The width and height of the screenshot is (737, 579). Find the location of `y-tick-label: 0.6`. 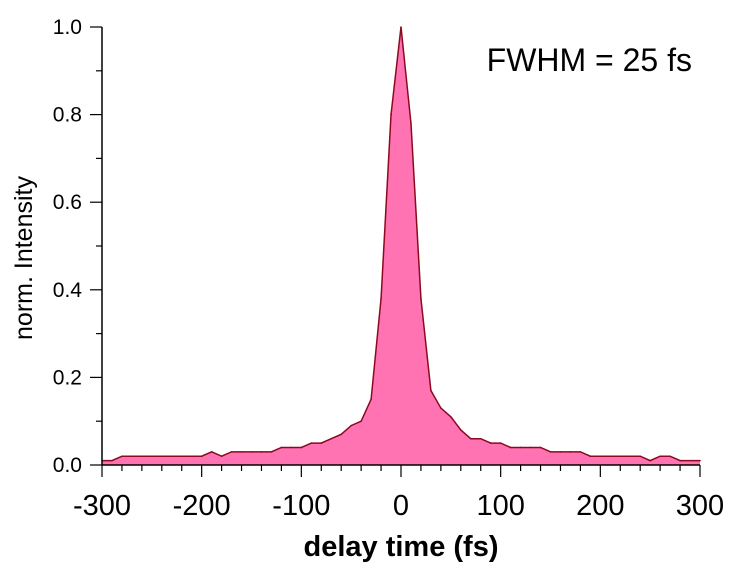

y-tick-label: 0.6 is located at coordinates (67, 202).